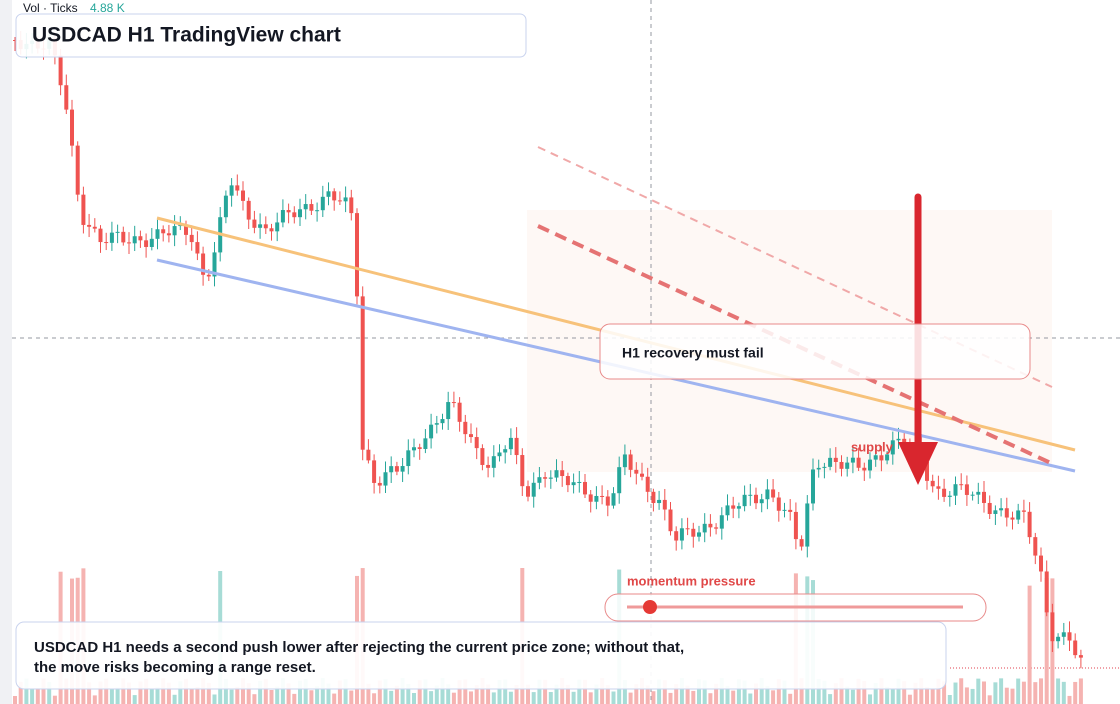 The image size is (1120, 704). I want to click on volume-label: Vol · Ticks, so click(50, 8).